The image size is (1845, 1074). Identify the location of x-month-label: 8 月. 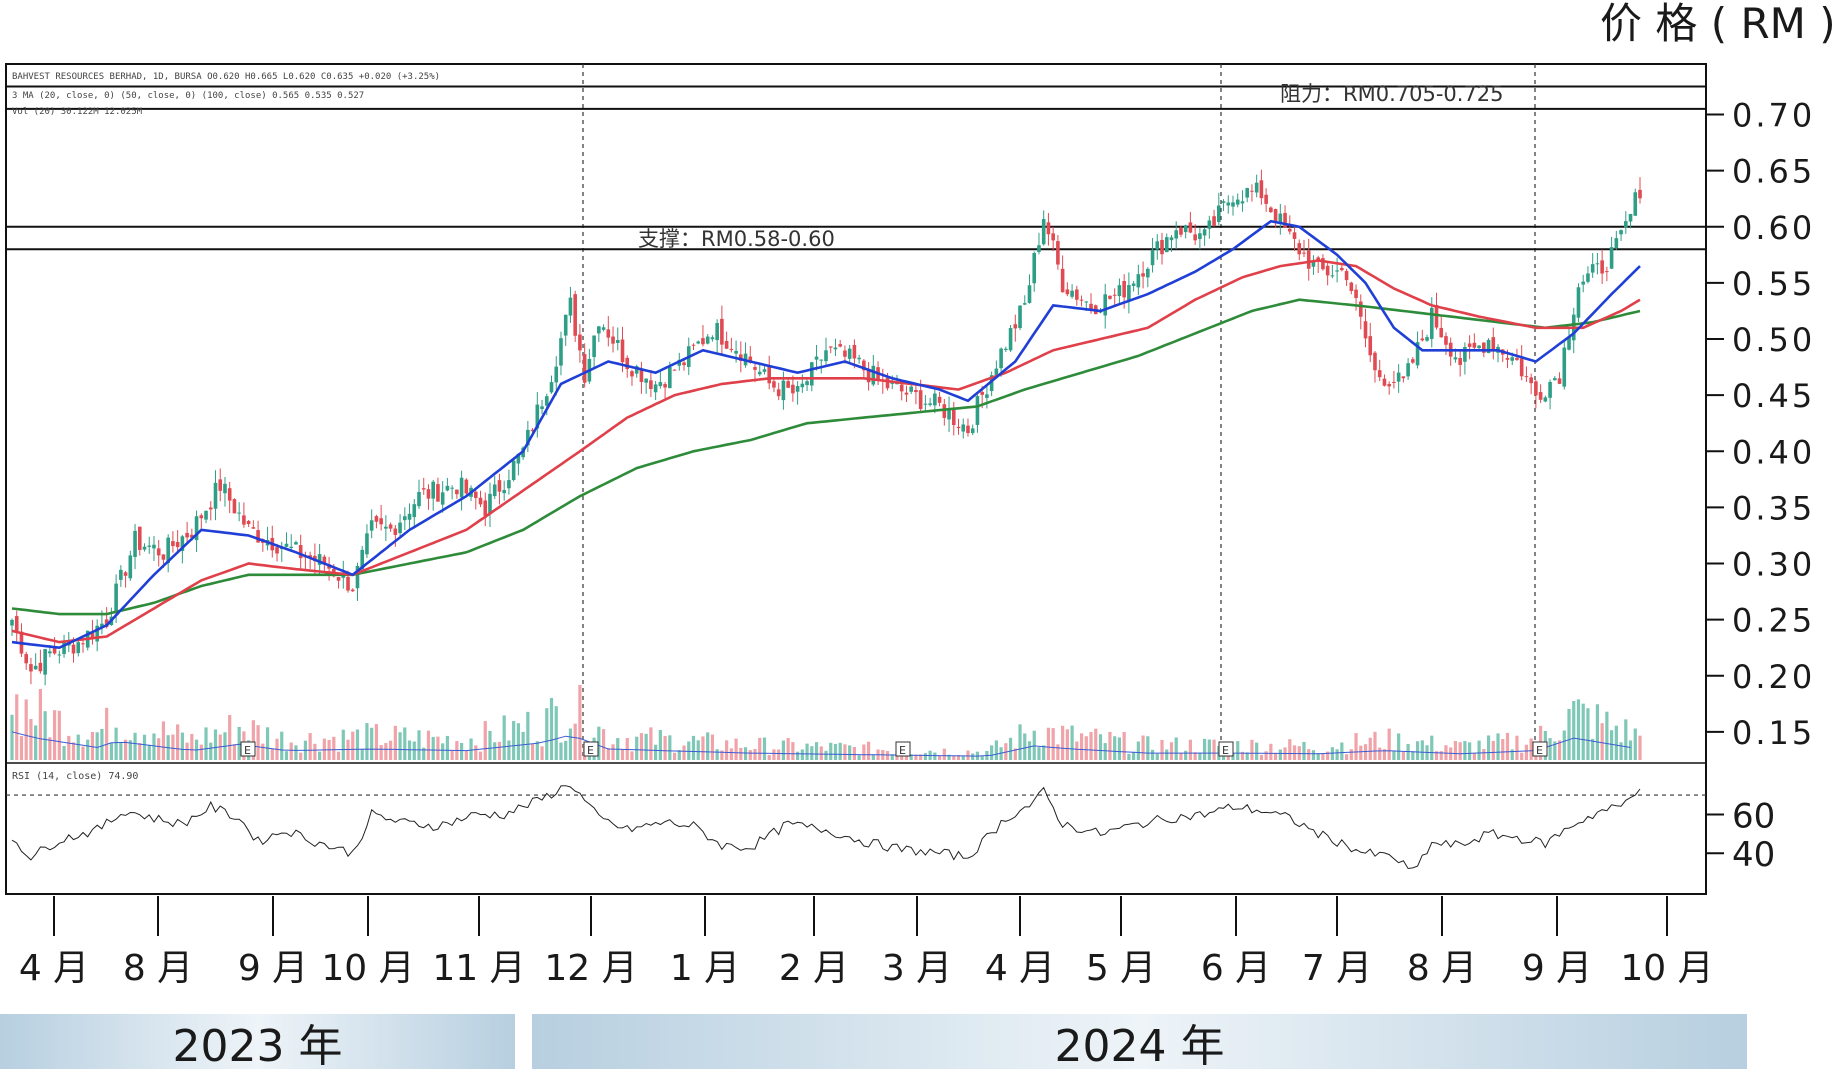
(158, 968).